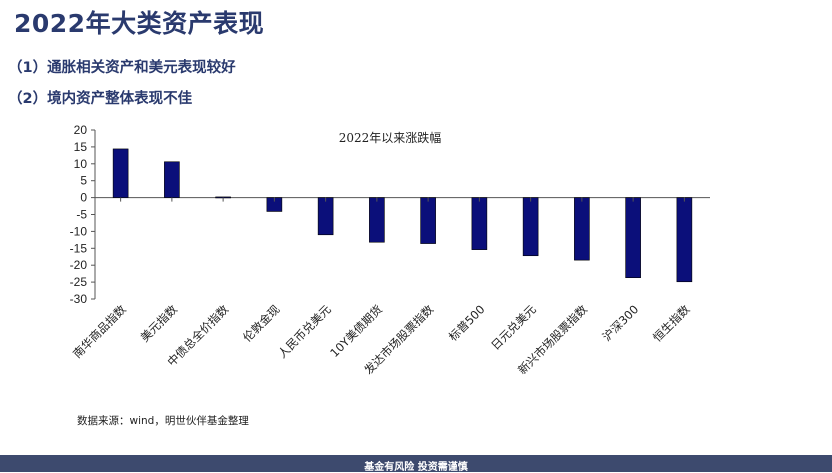  I want to click on category-label-12: 恒生指数, so click(671, 323).